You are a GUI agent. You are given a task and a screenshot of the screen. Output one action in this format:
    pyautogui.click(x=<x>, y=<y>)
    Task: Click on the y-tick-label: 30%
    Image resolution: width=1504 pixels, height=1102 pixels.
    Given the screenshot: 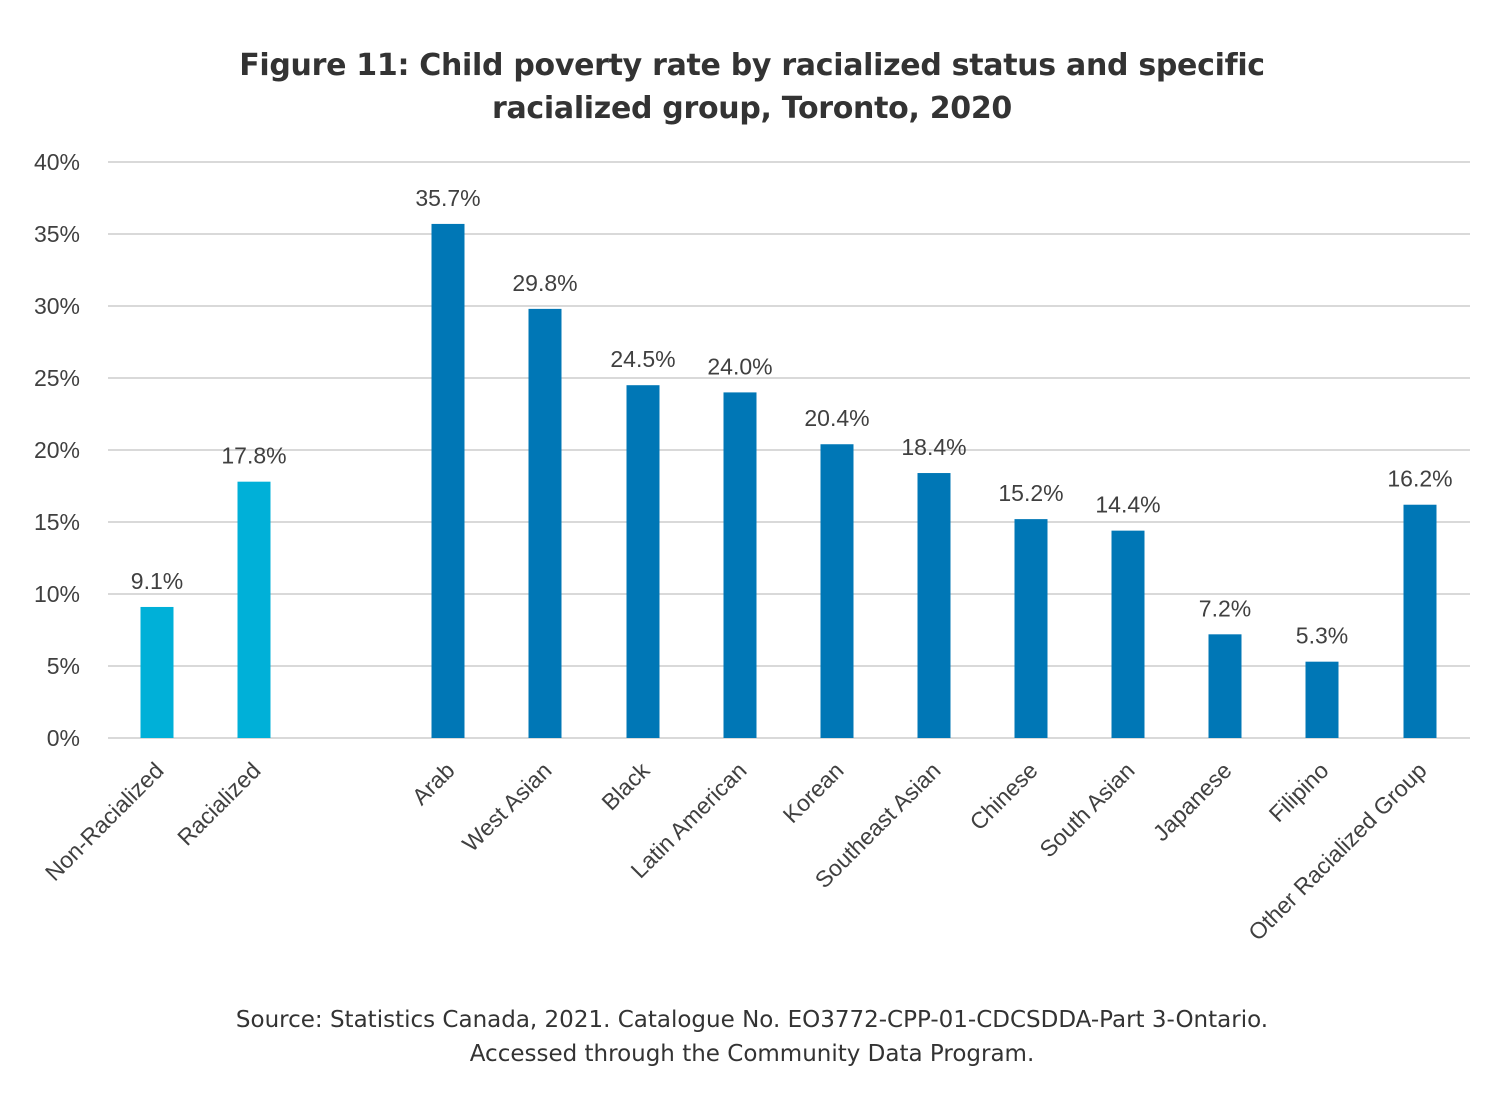 What is the action you would take?
    pyautogui.click(x=57, y=306)
    